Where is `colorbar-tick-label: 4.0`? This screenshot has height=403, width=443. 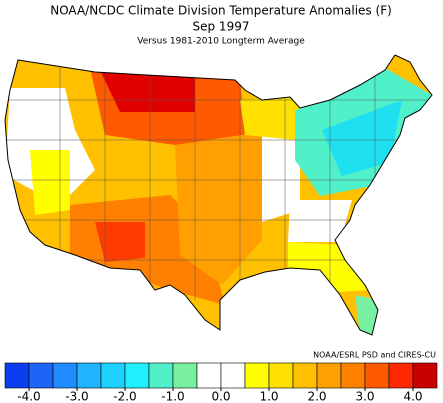
colorbar-tick-label: 4.0 is located at coordinates (412, 396).